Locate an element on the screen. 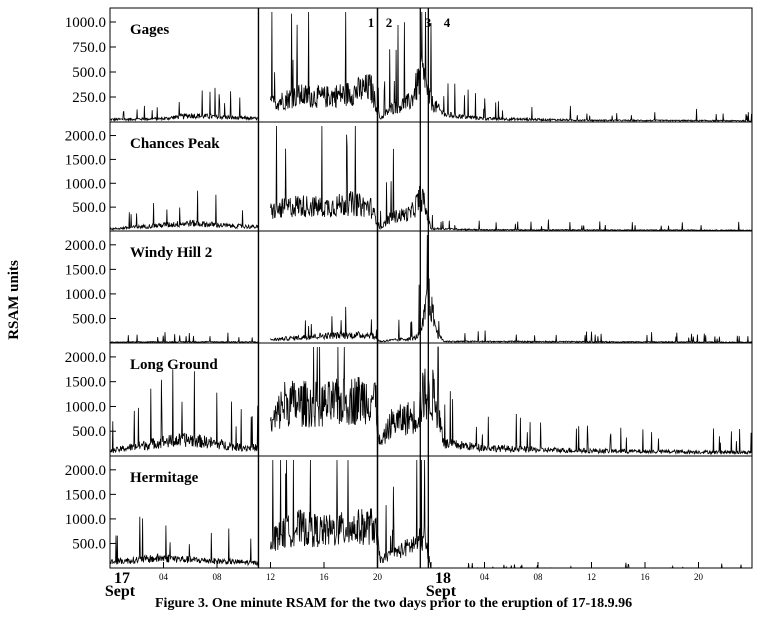  panel-title: Gages is located at coordinates (149, 30).